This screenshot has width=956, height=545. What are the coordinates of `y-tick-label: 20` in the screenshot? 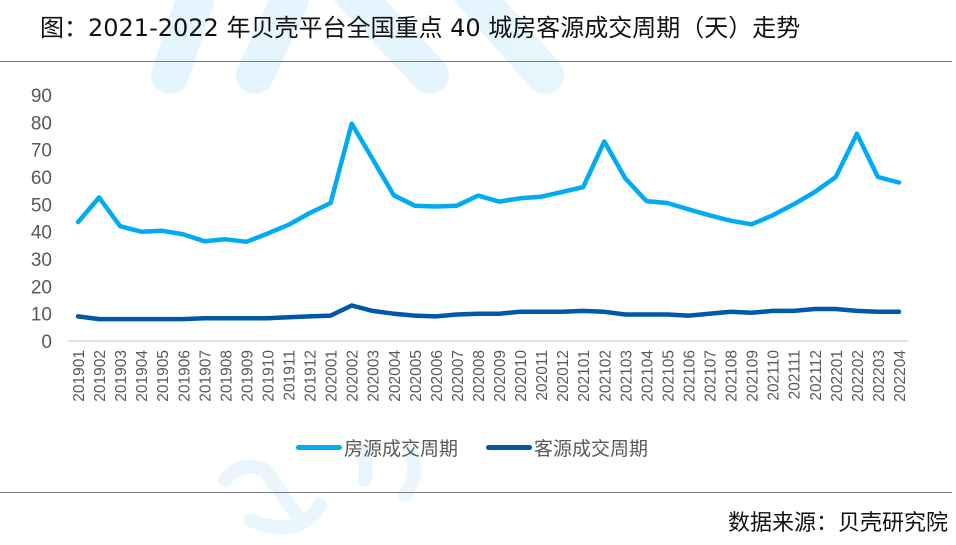 It's located at (41, 287).